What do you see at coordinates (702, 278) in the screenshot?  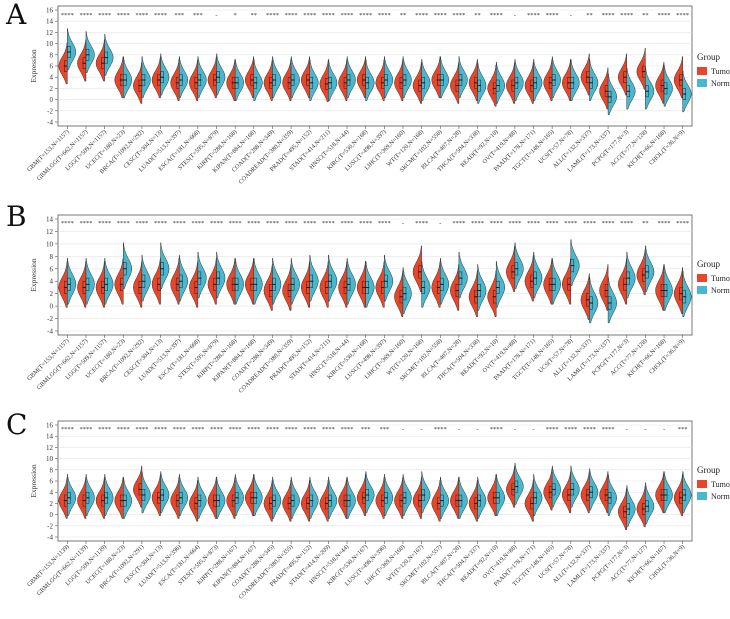 I see `legend-swatch-tumor` at bounding box center [702, 278].